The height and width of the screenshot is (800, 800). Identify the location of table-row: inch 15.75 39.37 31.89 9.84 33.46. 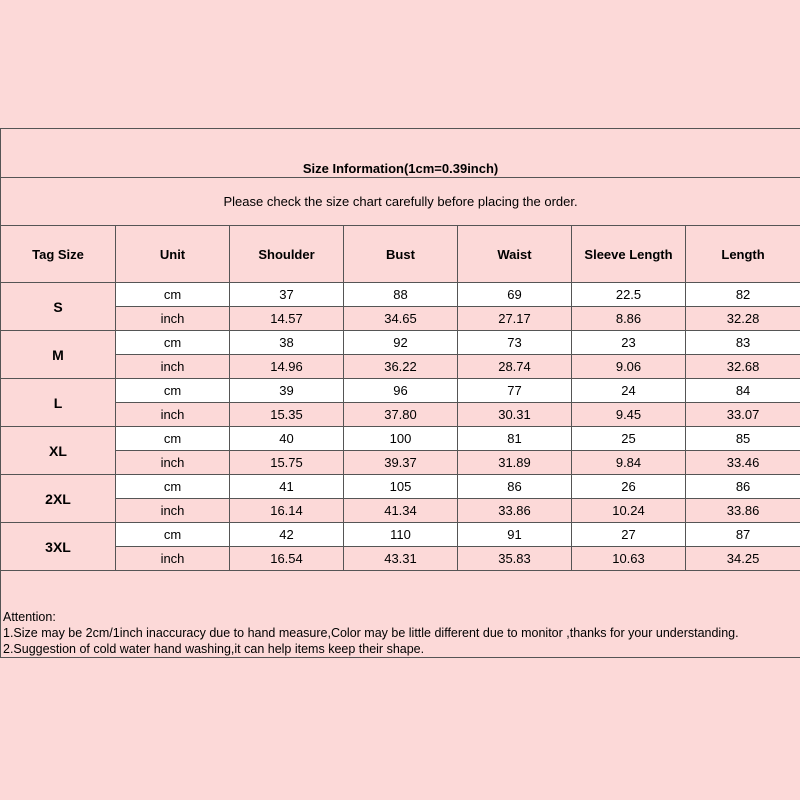
(400, 462).